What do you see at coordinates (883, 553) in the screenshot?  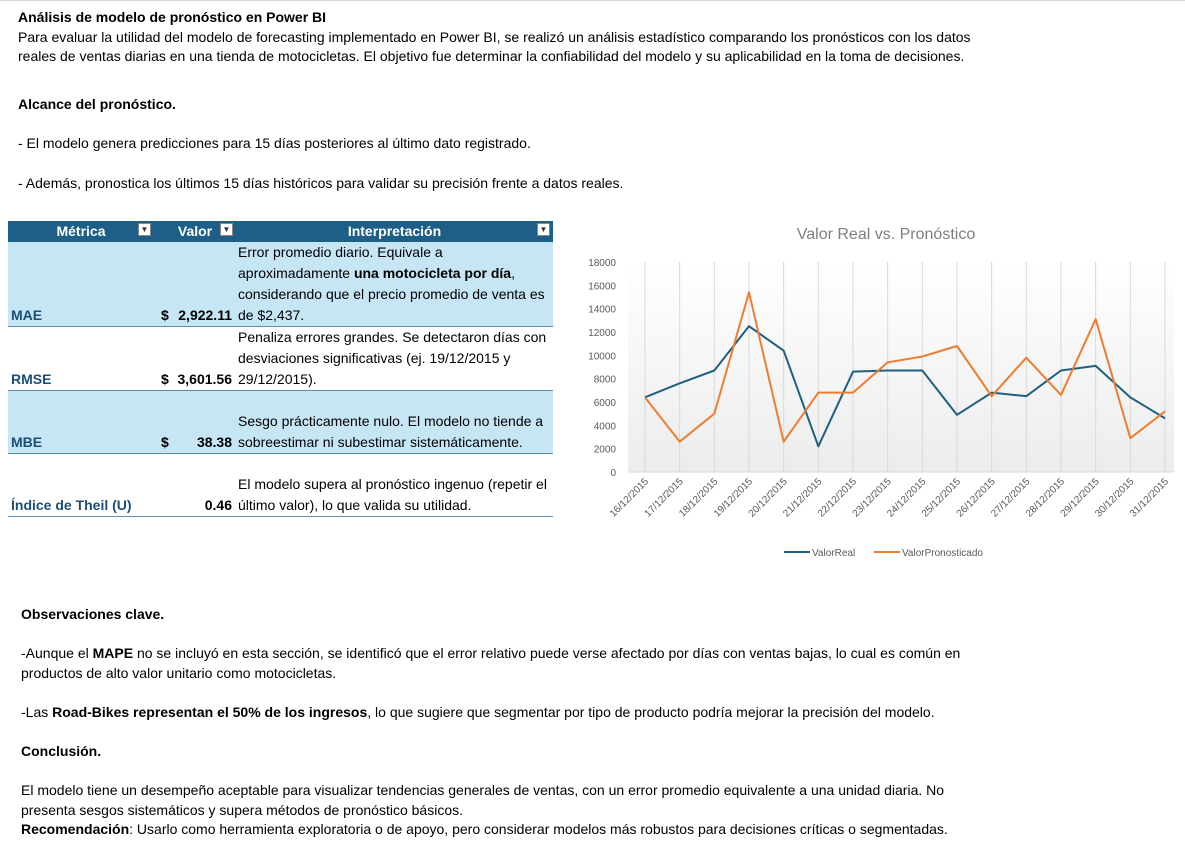 I see `chart-legend: ValorReal ValorPronosticado` at bounding box center [883, 553].